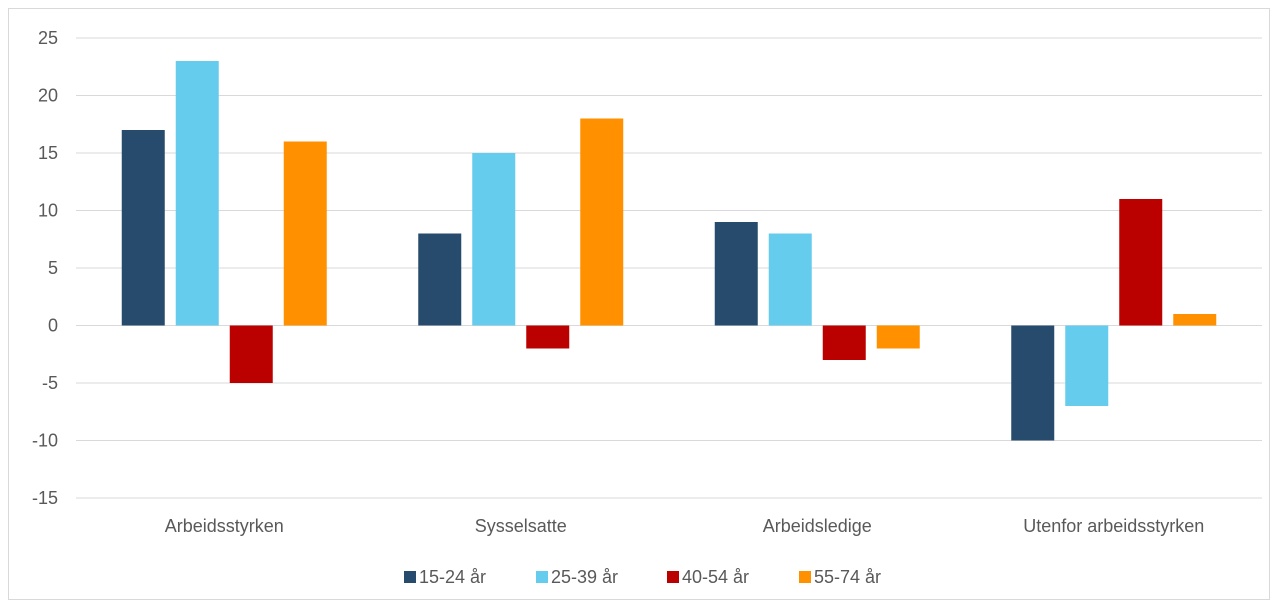 The height and width of the screenshot is (608, 1280). Describe the element at coordinates (1033, 383) in the screenshot. I see `bar-15-24-år-utenfor-arbeidsstyrken` at that location.